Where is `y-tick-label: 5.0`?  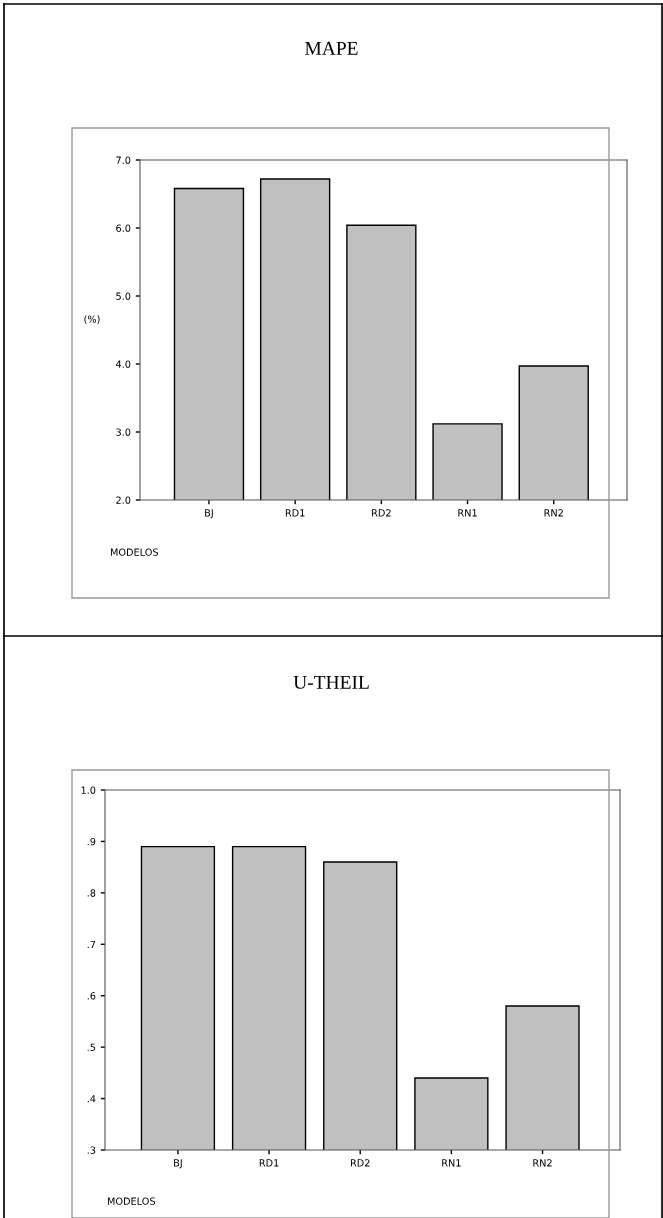 y-tick-label: 5.0 is located at coordinates (123, 296).